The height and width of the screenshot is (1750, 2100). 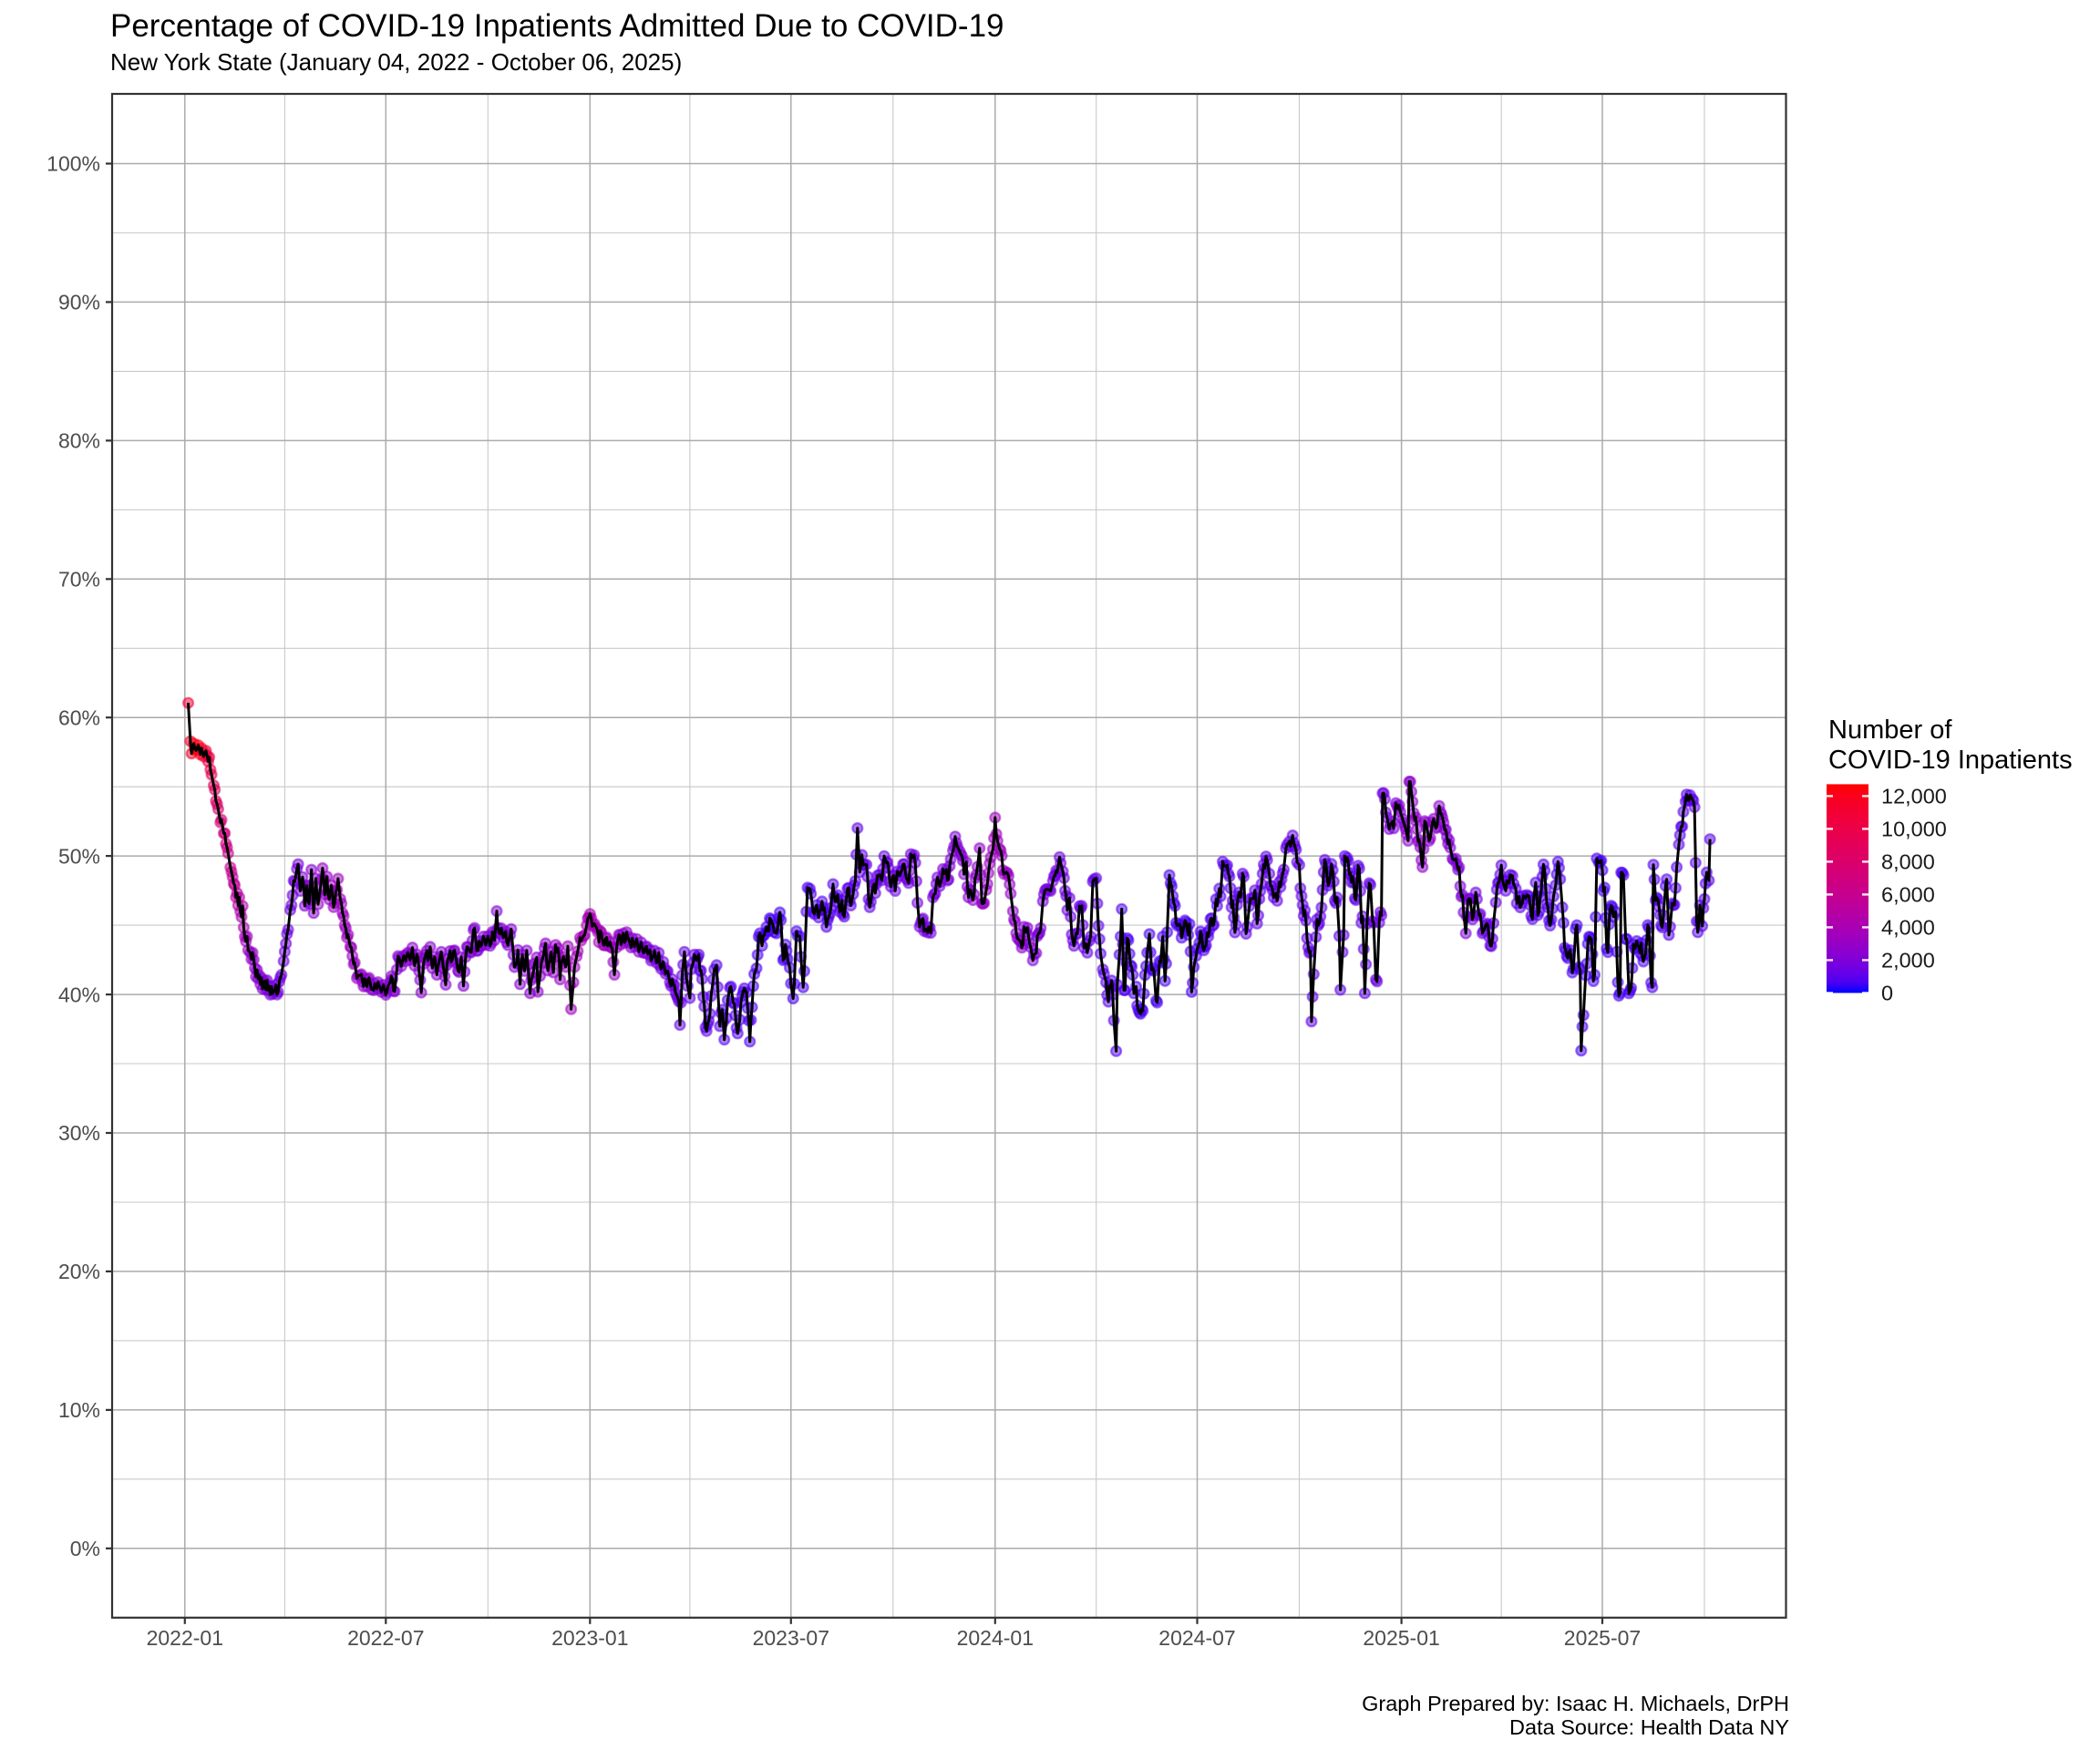 I want to click on svg-text: 100%, so click(x=73, y=164).